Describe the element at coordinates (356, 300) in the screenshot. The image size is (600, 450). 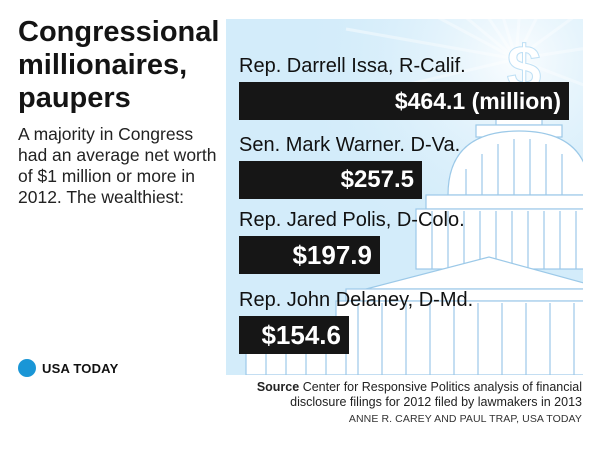
I see `rep-name-label: Rep. John Delaney, D-Md.` at that location.